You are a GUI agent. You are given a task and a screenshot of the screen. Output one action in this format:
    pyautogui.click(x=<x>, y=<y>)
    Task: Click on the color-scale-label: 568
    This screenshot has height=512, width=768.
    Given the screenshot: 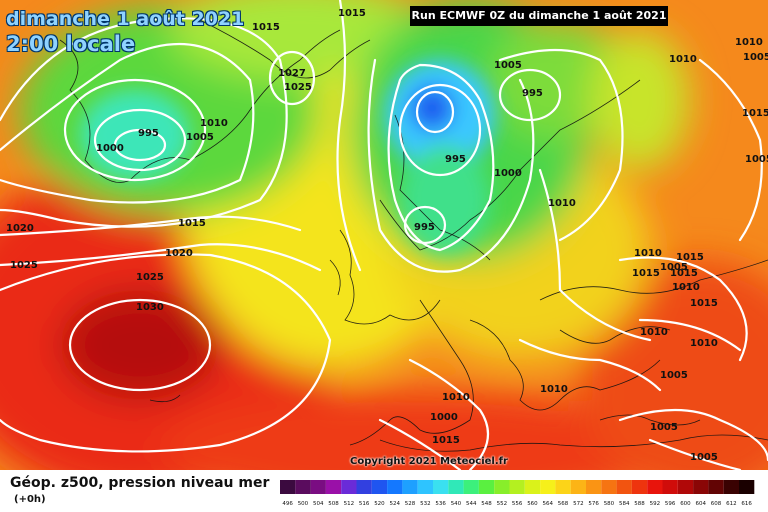 What is the action you would take?
    pyautogui.click(x=563, y=504)
    